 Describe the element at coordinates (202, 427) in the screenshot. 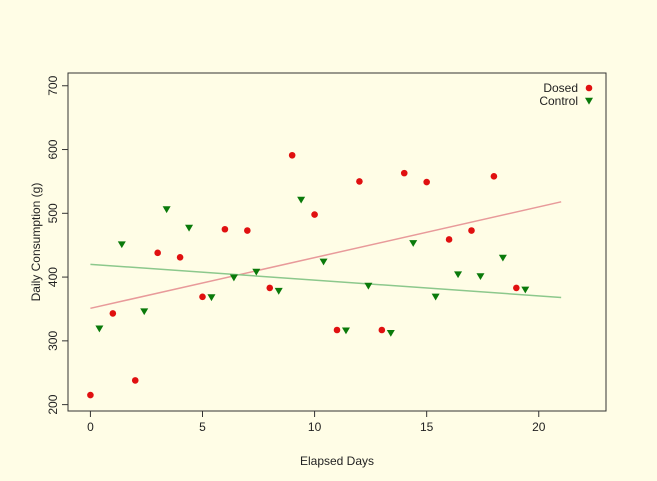

I see `x-tick-label: 5` at that location.